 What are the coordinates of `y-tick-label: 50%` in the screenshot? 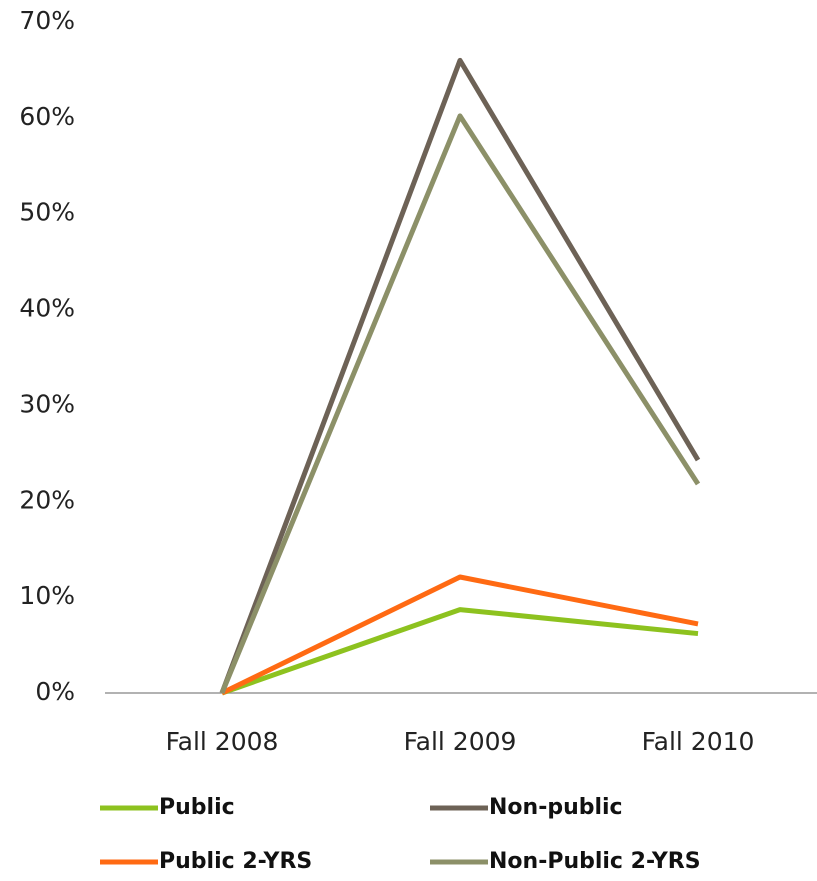 It's located at (47, 212).